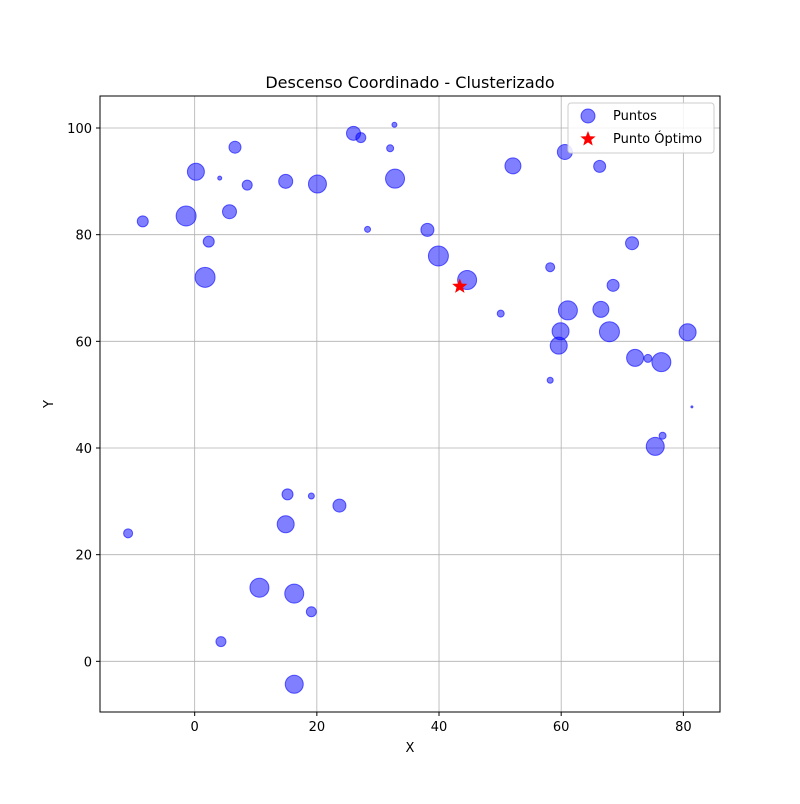  What do you see at coordinates (79, 129) in the screenshot?
I see `y-tick-label: 100` at bounding box center [79, 129].